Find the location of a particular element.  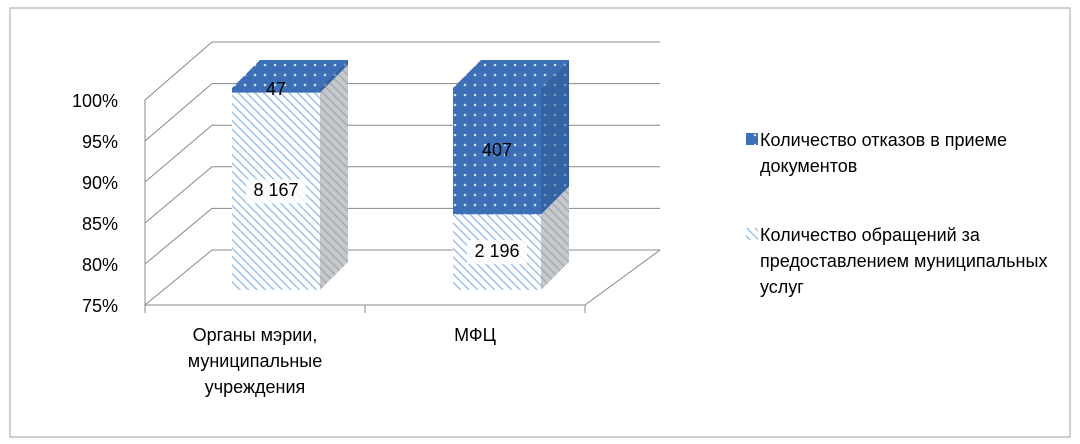

value-label: 8 167 is located at coordinates (275, 190).